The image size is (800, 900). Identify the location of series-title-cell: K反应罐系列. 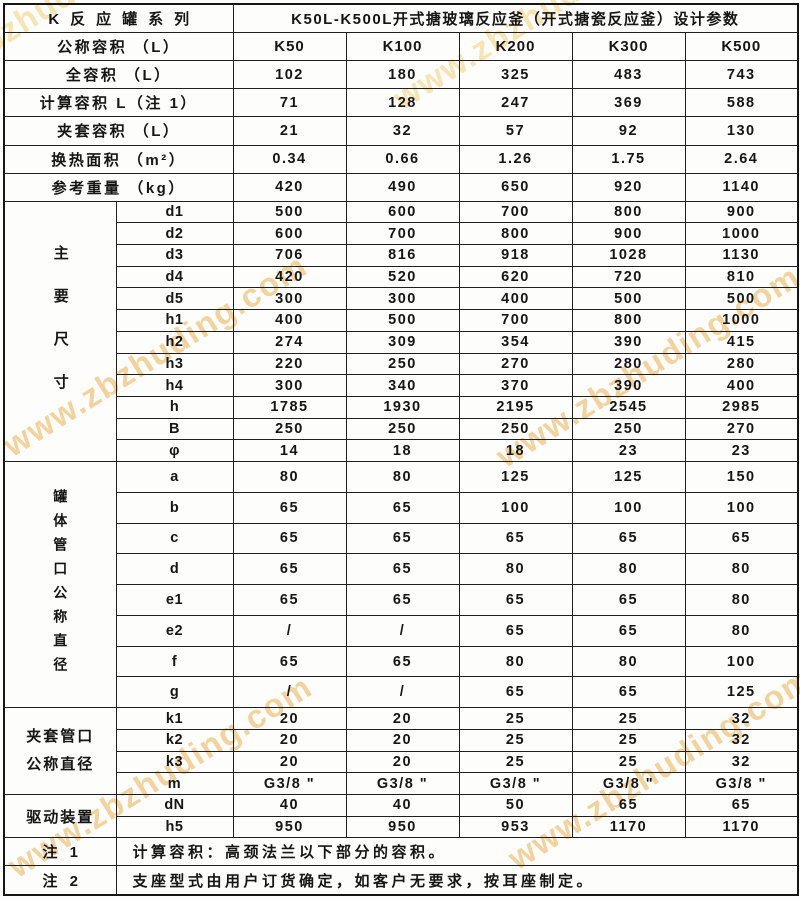
(118, 18).